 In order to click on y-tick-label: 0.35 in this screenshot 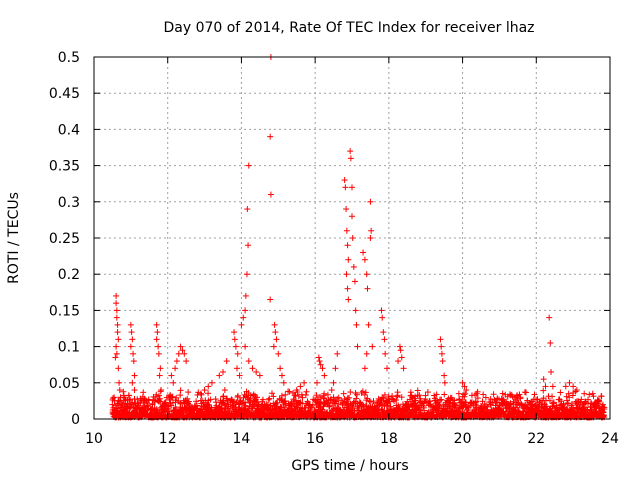, I will do `click(64, 167)`.